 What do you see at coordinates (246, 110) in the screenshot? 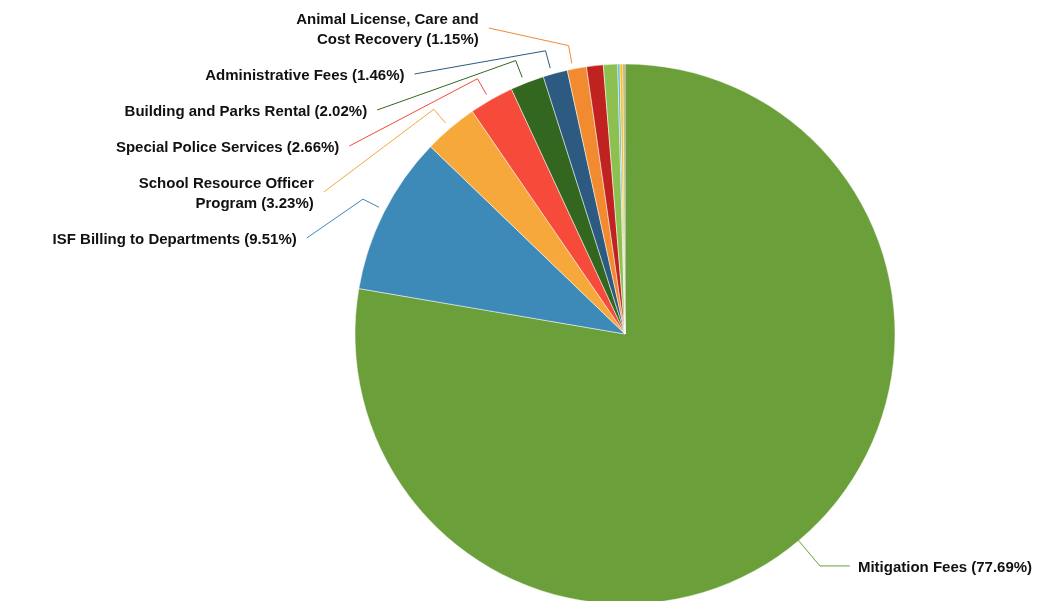
I see `slice-label: Building and Parks Rental (2.02%)` at bounding box center [246, 110].